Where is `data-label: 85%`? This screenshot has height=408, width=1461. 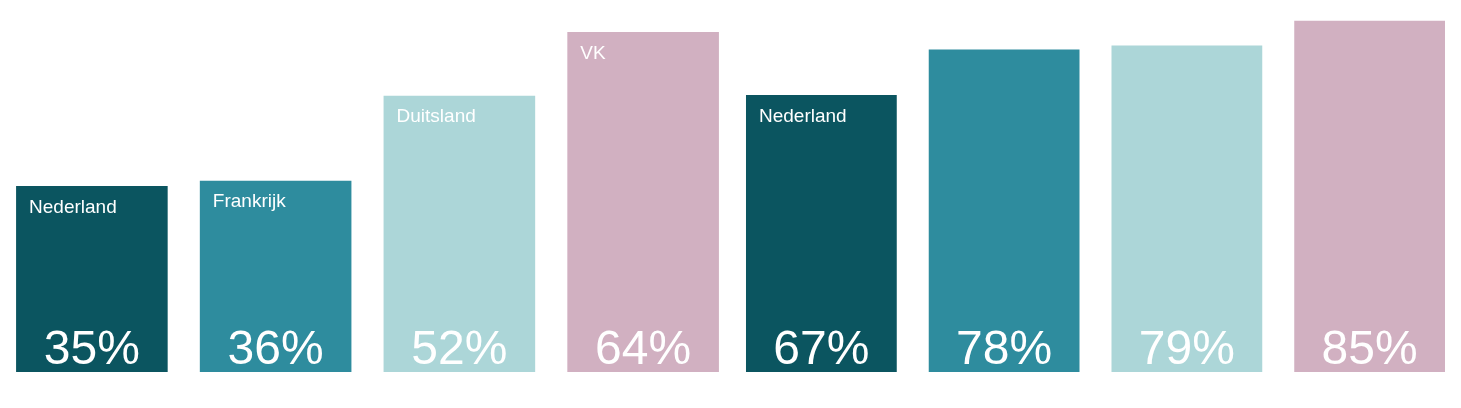 data-label: 85% is located at coordinates (1369, 347).